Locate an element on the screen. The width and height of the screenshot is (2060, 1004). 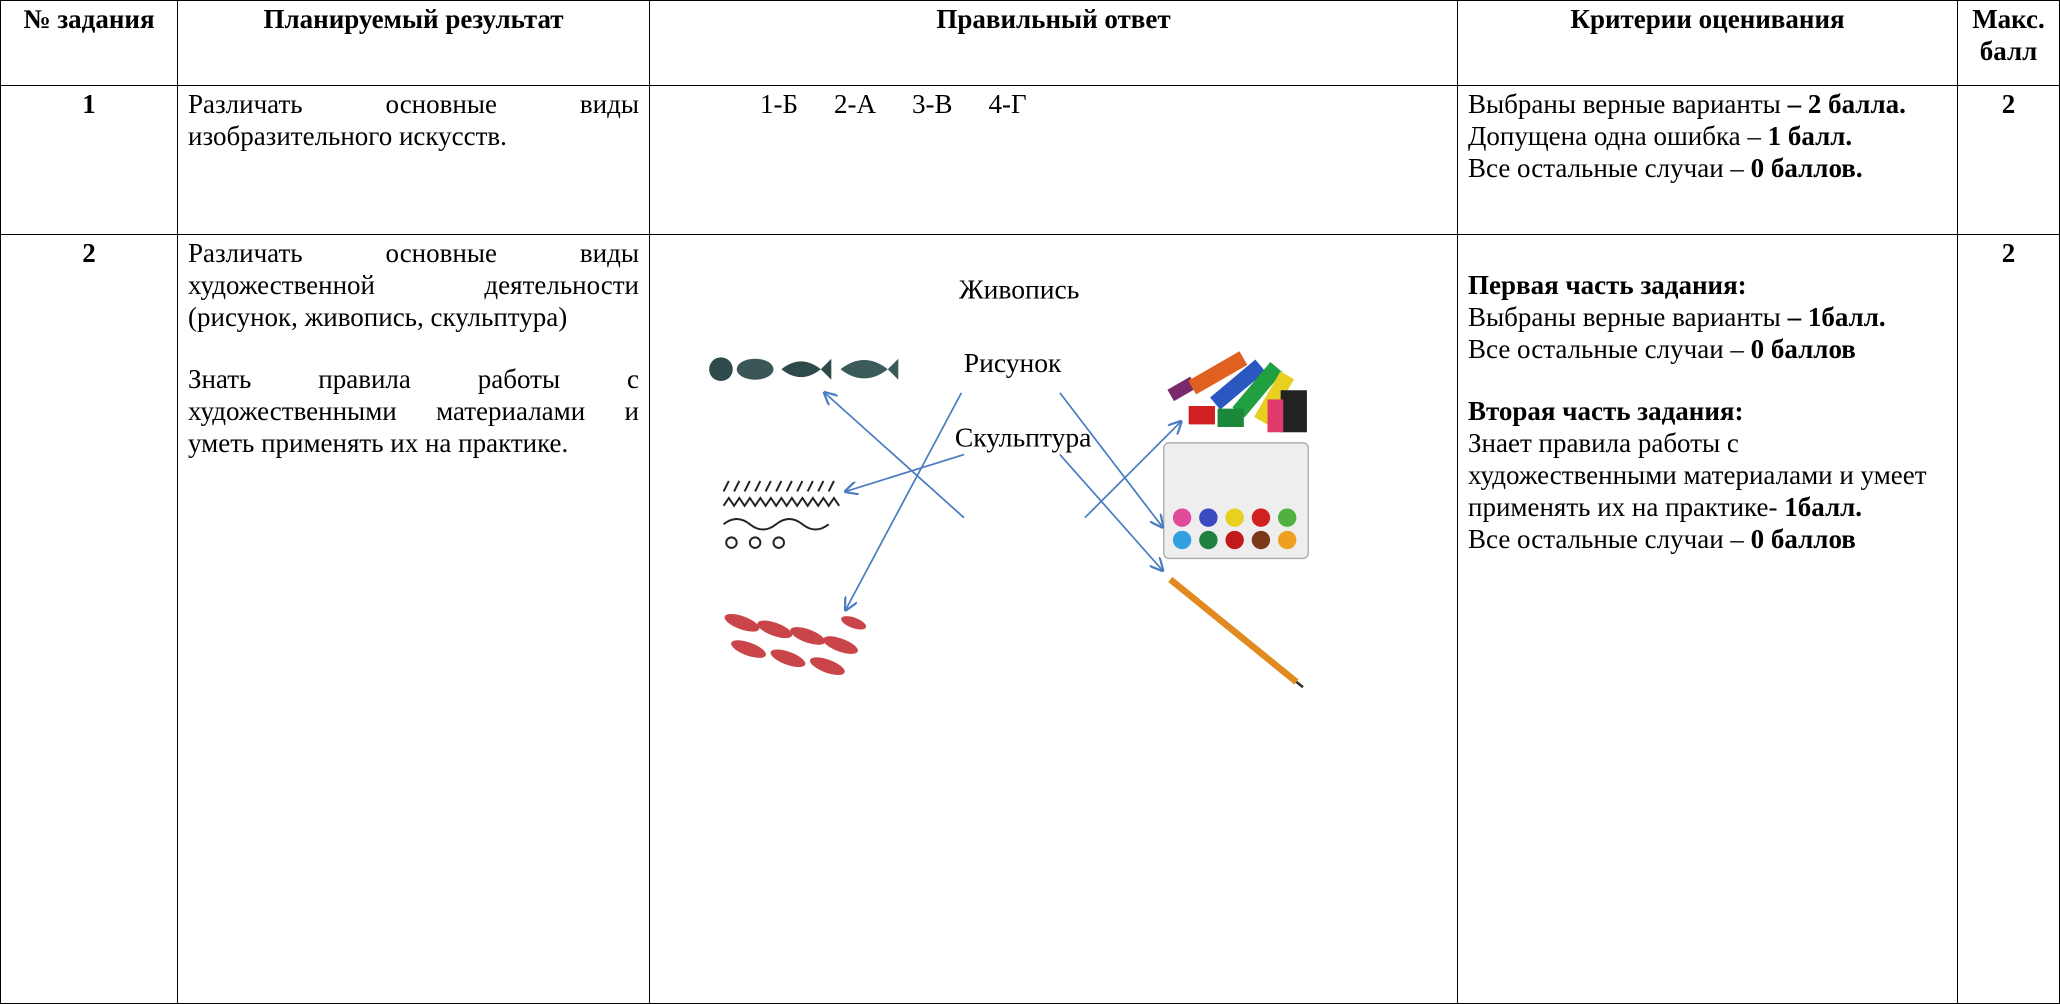
criteria-line: Выбраны верные варианты – 2 балла. is located at coordinates (1707, 104).